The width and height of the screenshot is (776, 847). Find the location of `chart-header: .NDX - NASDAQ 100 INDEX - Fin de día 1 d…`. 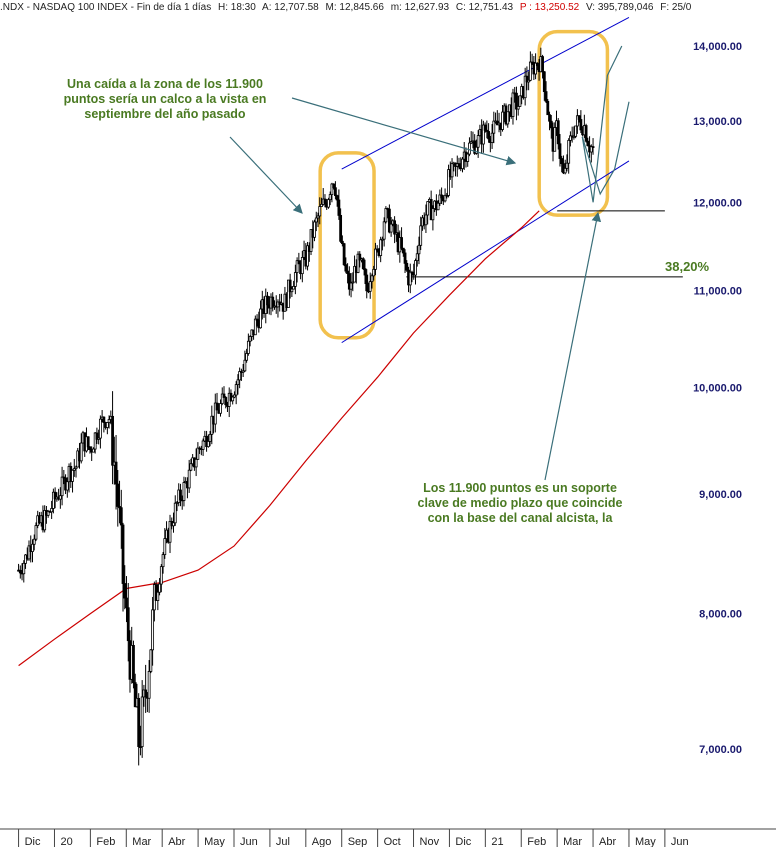

chart-header: .NDX - NASDAQ 100 INDEX - Fin de día 1 d… is located at coordinates (388, 8).